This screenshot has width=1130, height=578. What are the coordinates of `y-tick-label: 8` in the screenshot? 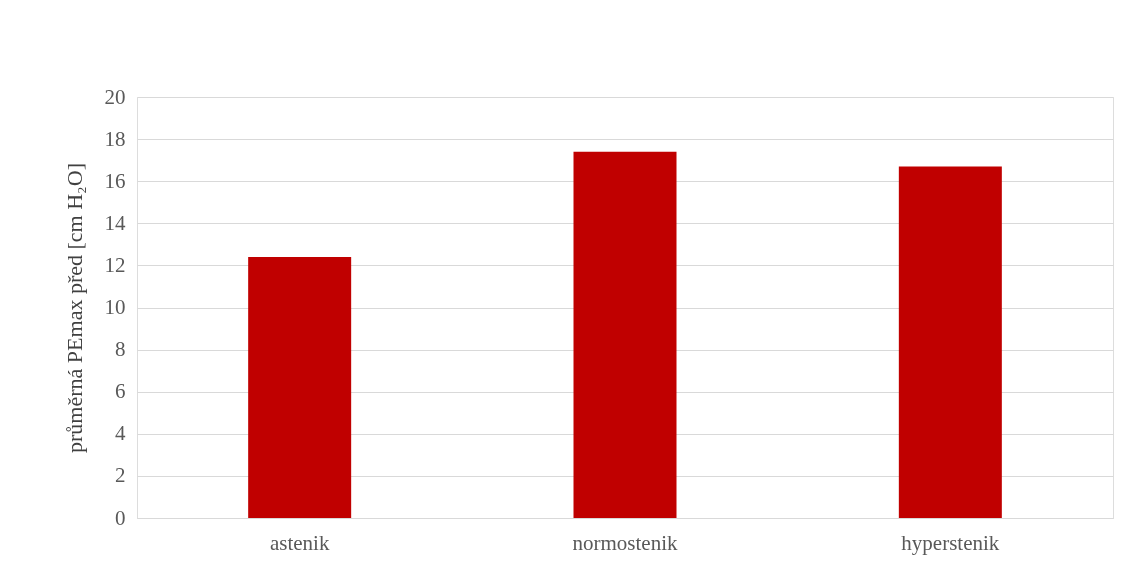 It's located at (120, 349).